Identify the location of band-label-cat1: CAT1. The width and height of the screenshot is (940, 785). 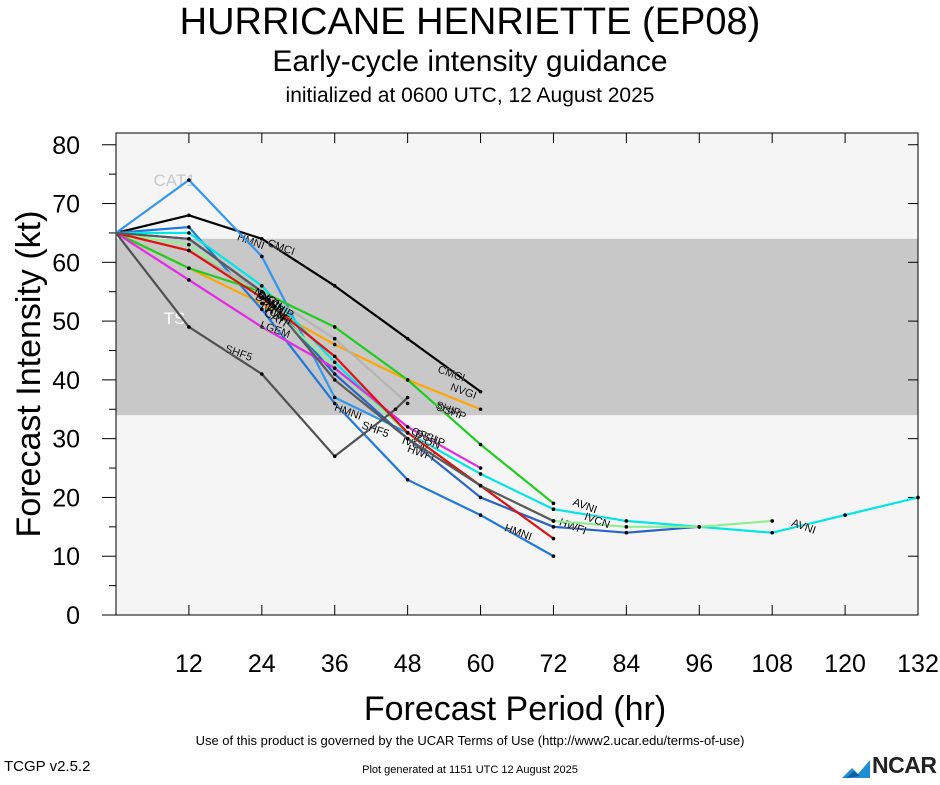
(175, 180).